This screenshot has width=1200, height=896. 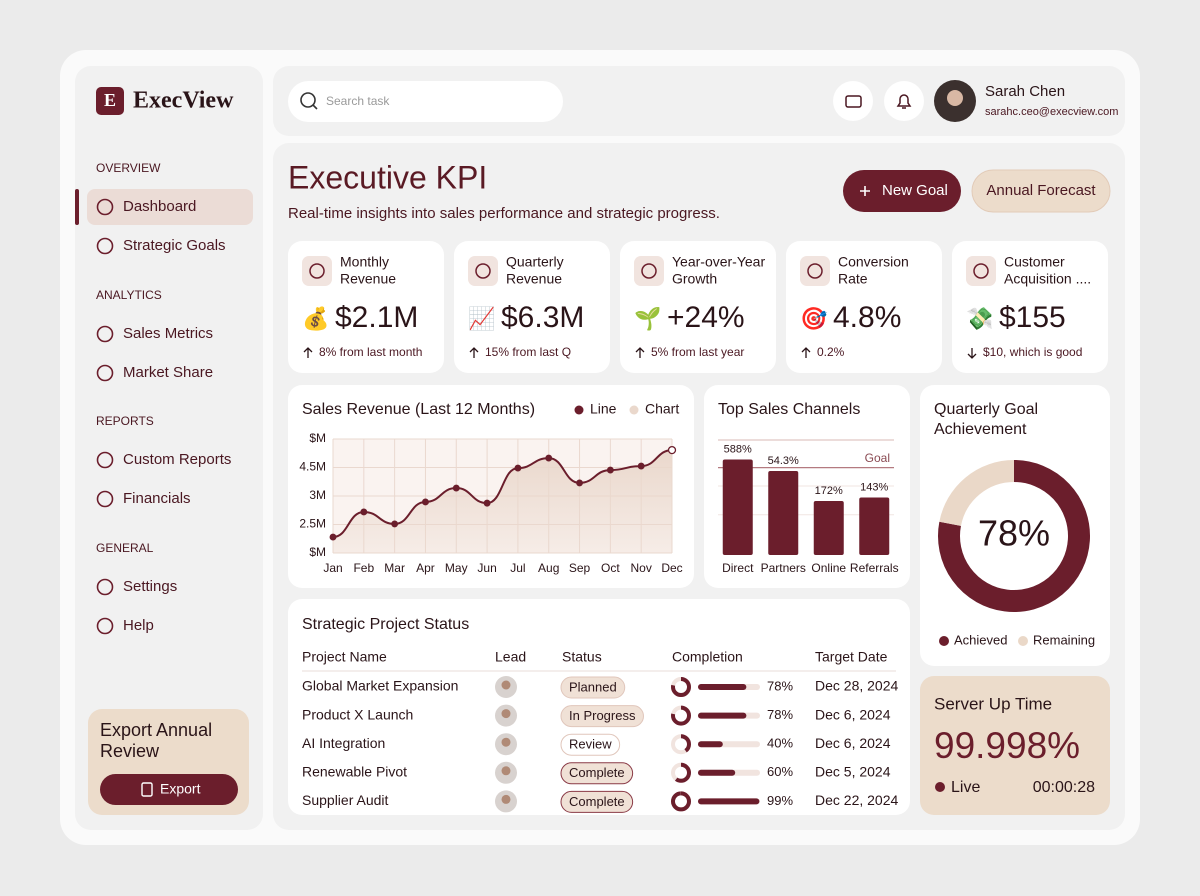 What do you see at coordinates (548, 568) in the screenshot?
I see `x-tick-label: Aug` at bounding box center [548, 568].